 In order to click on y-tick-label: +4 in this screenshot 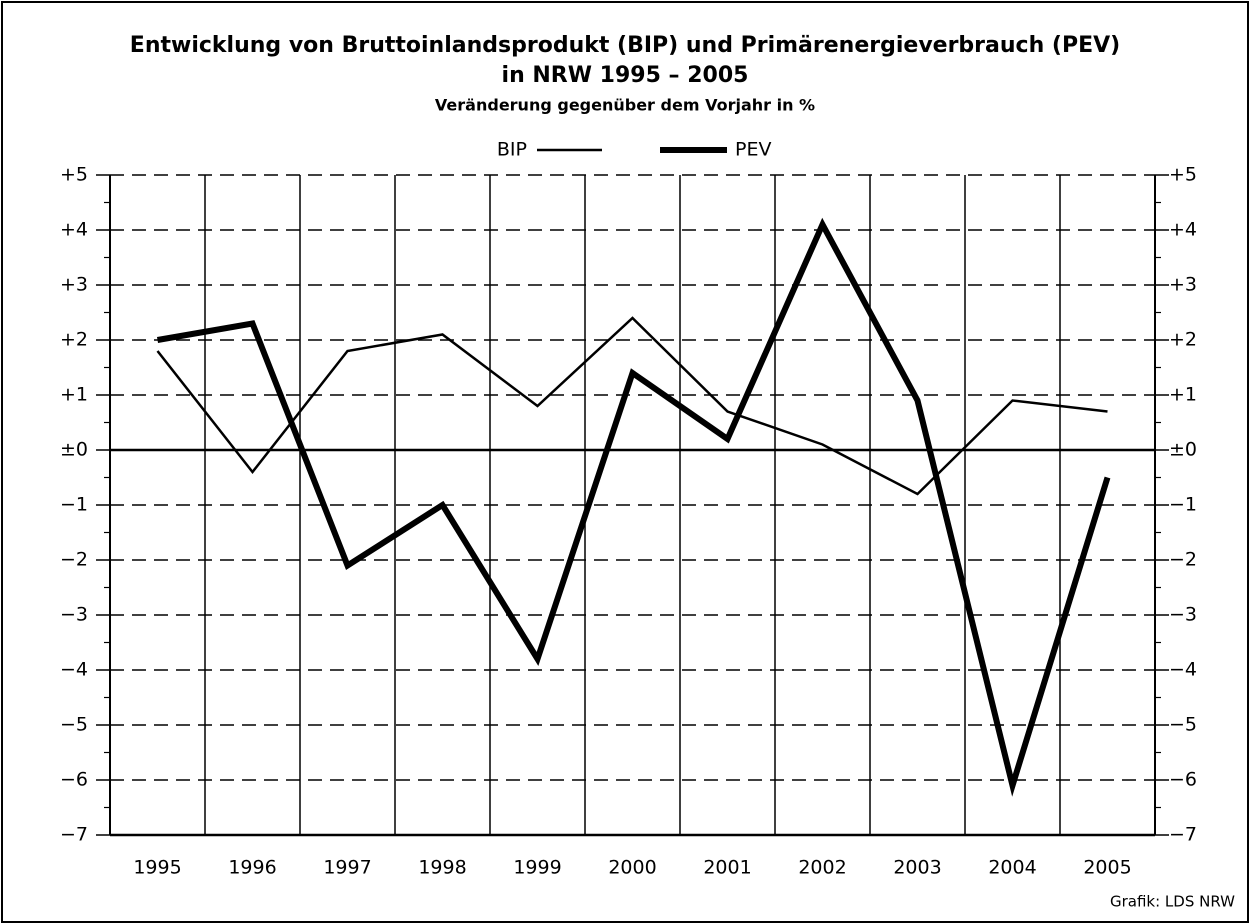, I will do `click(74, 230)`.